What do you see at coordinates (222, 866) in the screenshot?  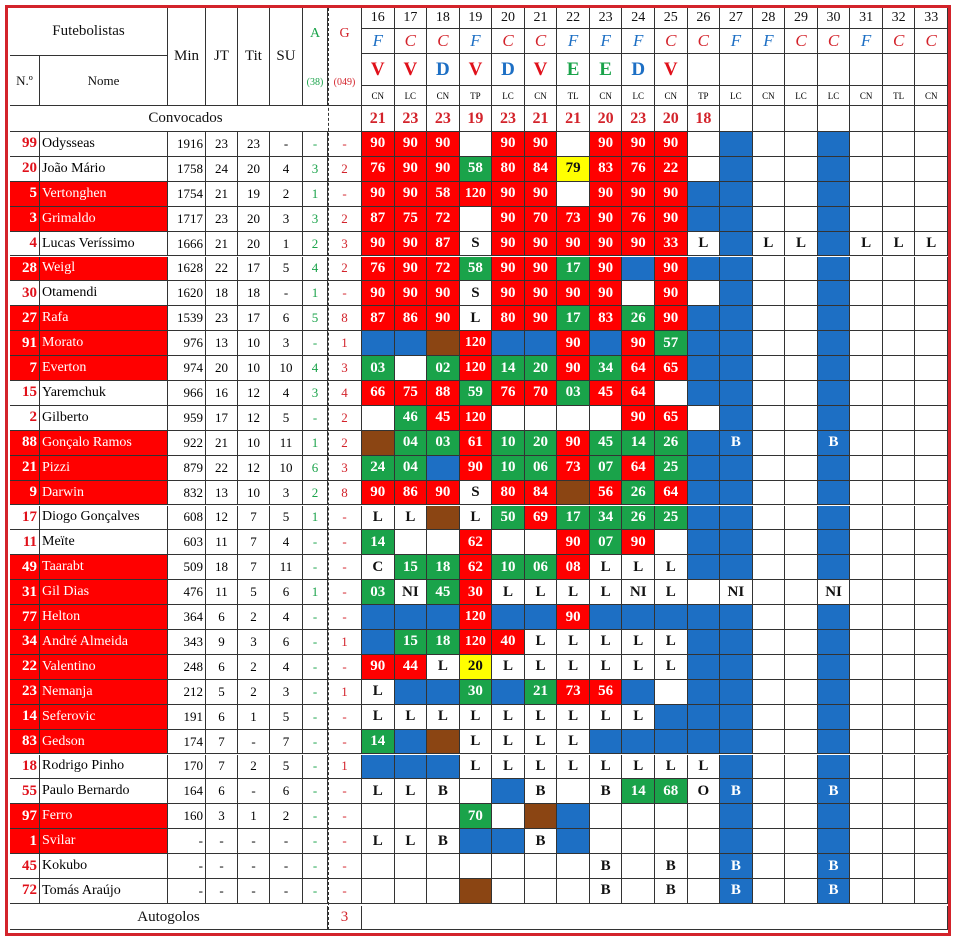 I see `player-games: -` at bounding box center [222, 866].